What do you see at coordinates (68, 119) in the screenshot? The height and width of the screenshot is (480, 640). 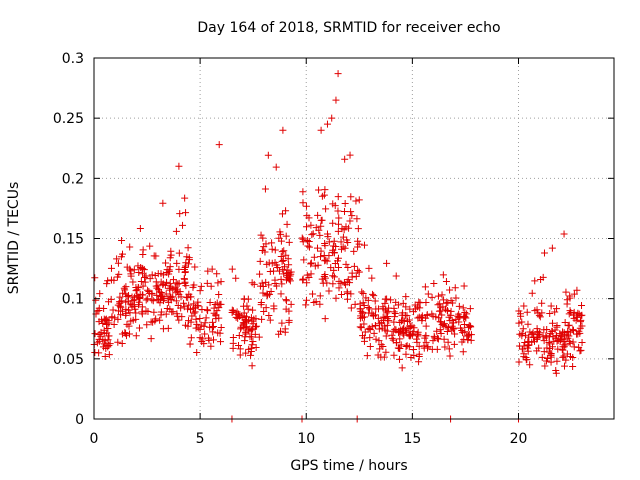 I see `y-tick-label: 0.25` at bounding box center [68, 119].